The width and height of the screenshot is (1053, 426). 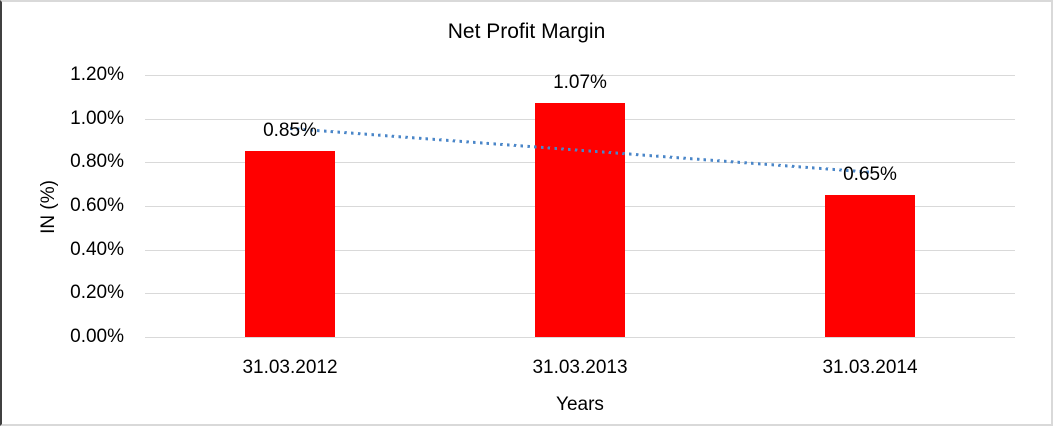 I want to click on x-category-label: 31.03.2014, so click(x=870, y=367).